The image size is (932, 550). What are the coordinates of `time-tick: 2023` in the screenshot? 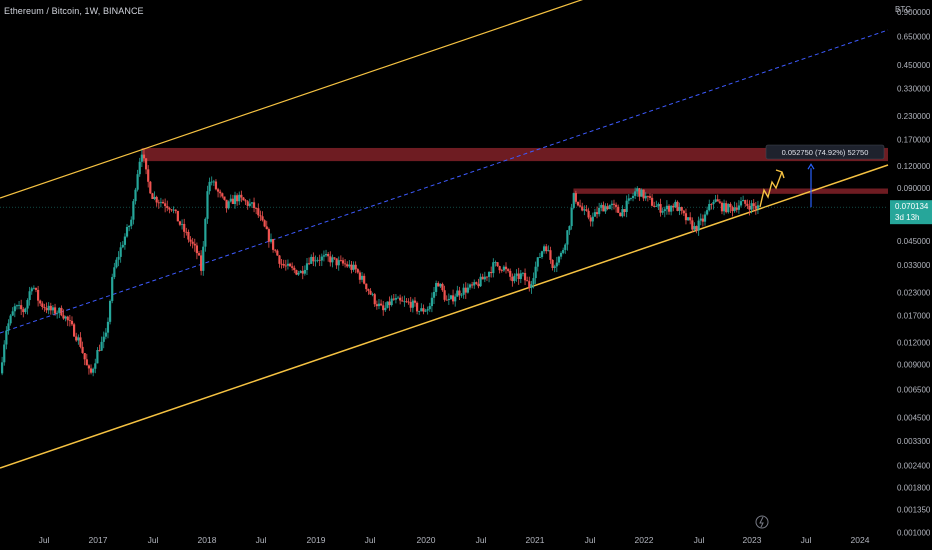 It's located at (752, 540).